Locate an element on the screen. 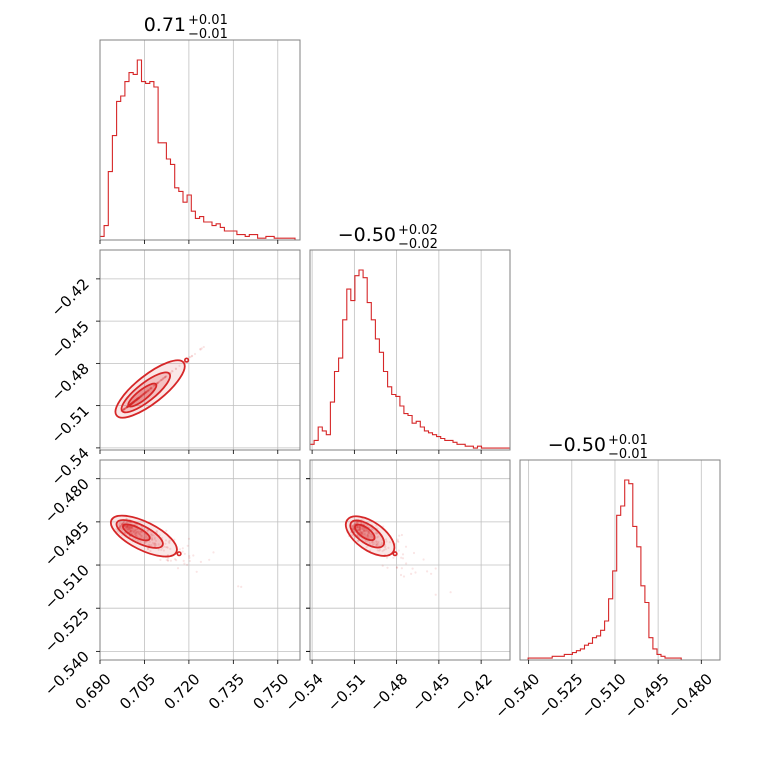  panel-frame is located at coordinates (200, 560).